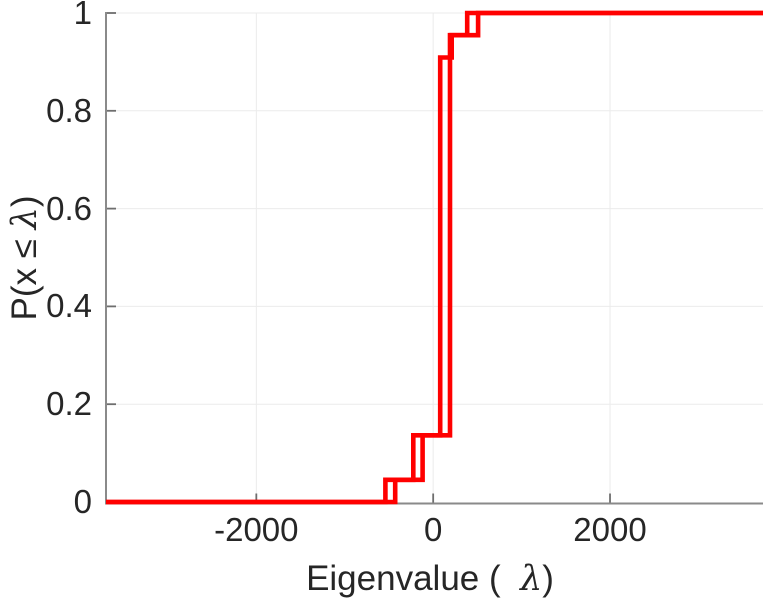 The image size is (763, 600). What do you see at coordinates (69, 404) in the screenshot?
I see `y-tick-label: 0.2` at bounding box center [69, 404].